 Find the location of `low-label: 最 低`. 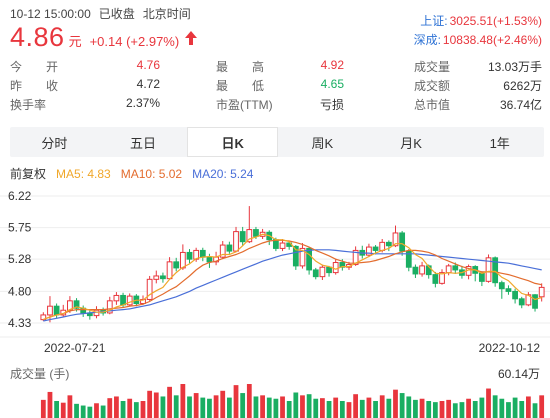

low-label: 最 低 is located at coordinates (240, 86).